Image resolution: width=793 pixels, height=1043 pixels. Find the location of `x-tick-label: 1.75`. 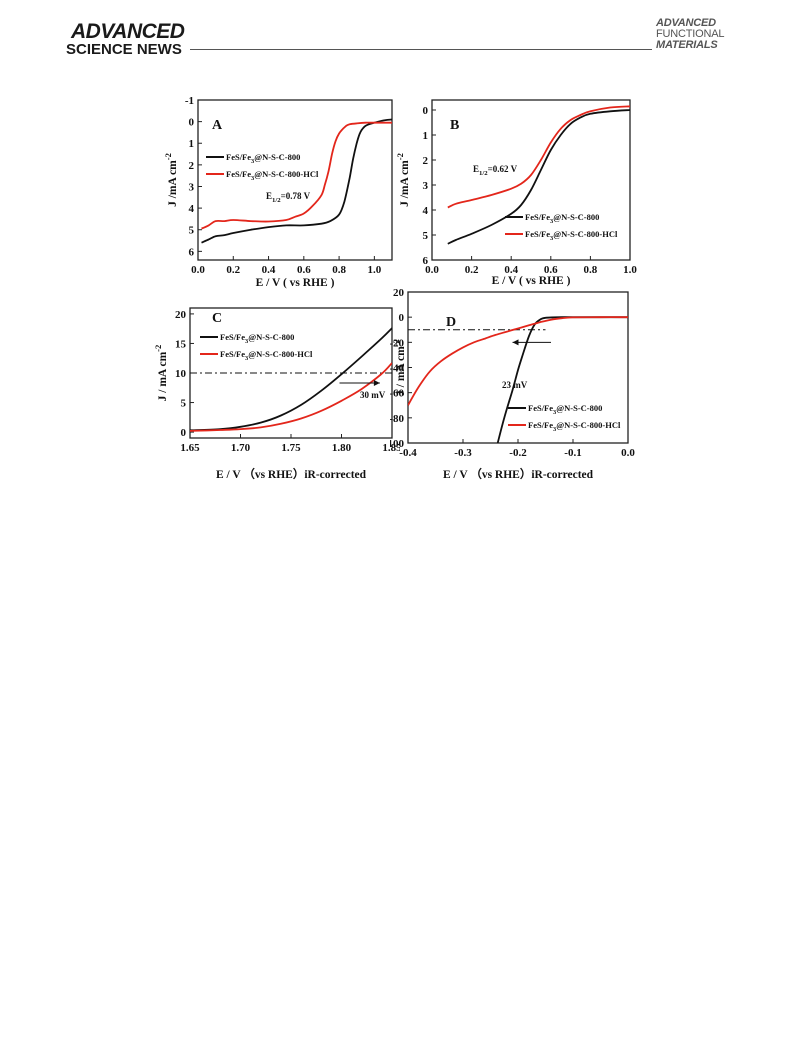

x-tick-label: 1.75 is located at coordinates (291, 448).